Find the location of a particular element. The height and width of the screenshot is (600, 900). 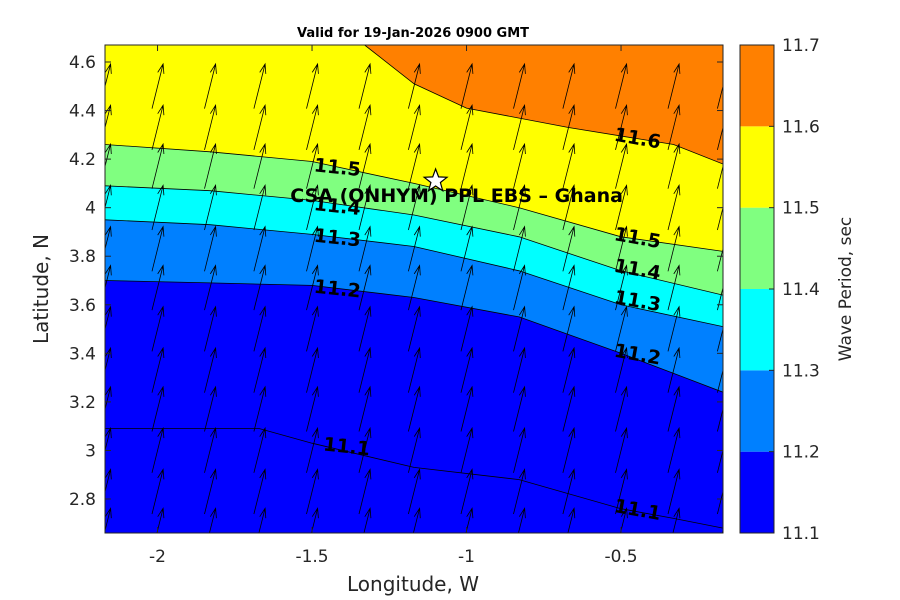

y-tick-label: 2.8 is located at coordinates (82, 500).